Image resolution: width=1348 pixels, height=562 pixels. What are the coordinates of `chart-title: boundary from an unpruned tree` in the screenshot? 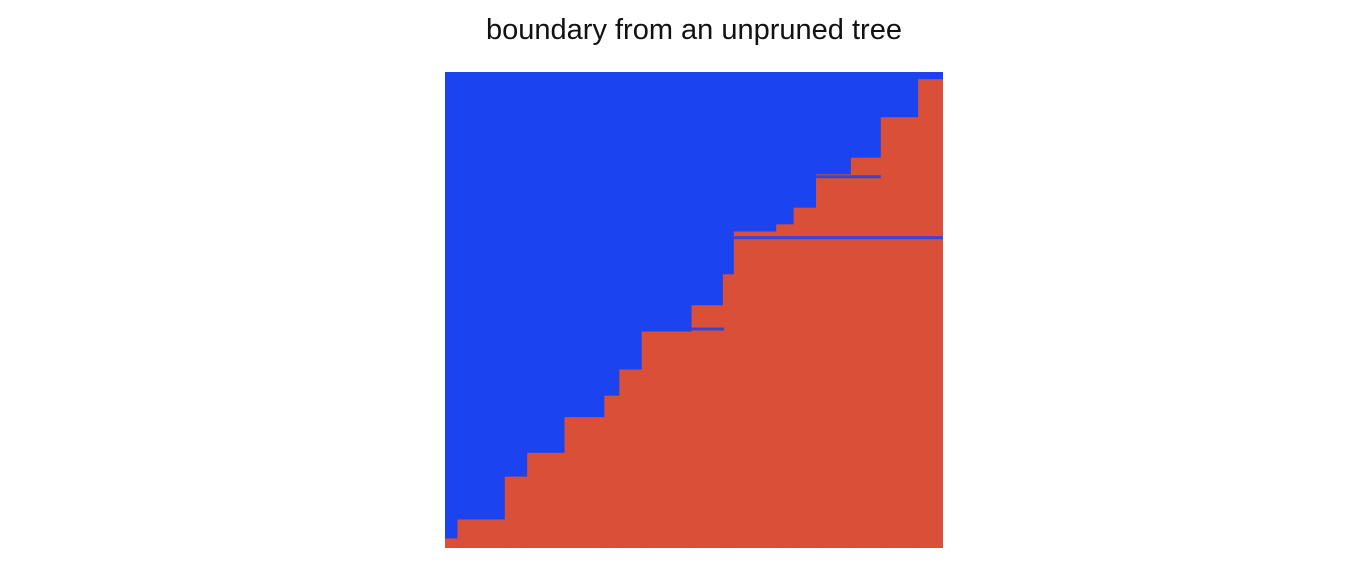 It's located at (694, 30).